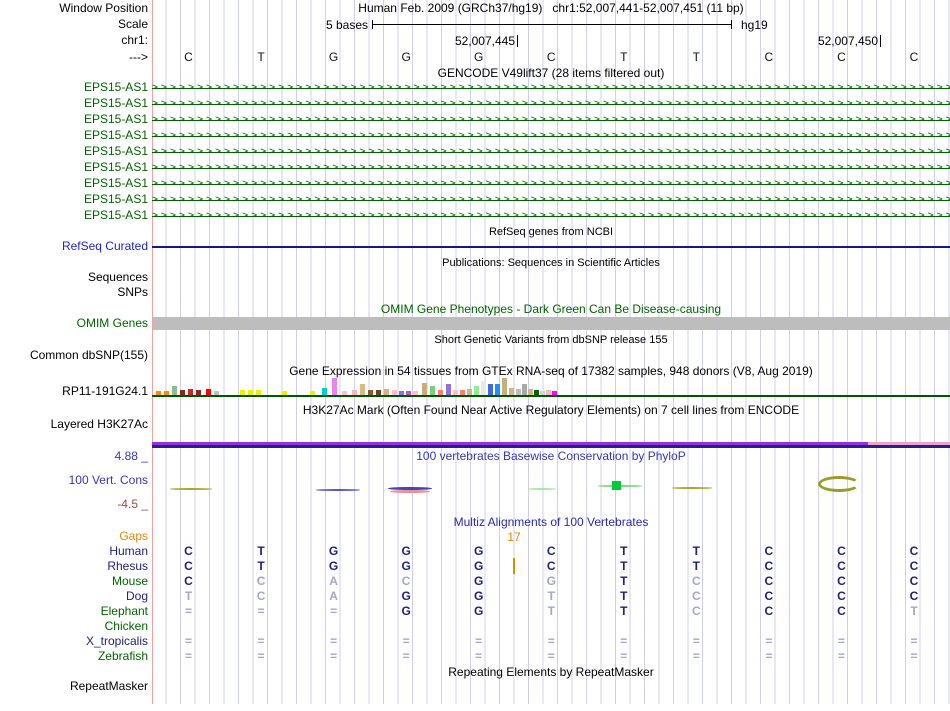  Describe the element at coordinates (126, 626) in the screenshot. I see `species-label: Chicken` at that location.